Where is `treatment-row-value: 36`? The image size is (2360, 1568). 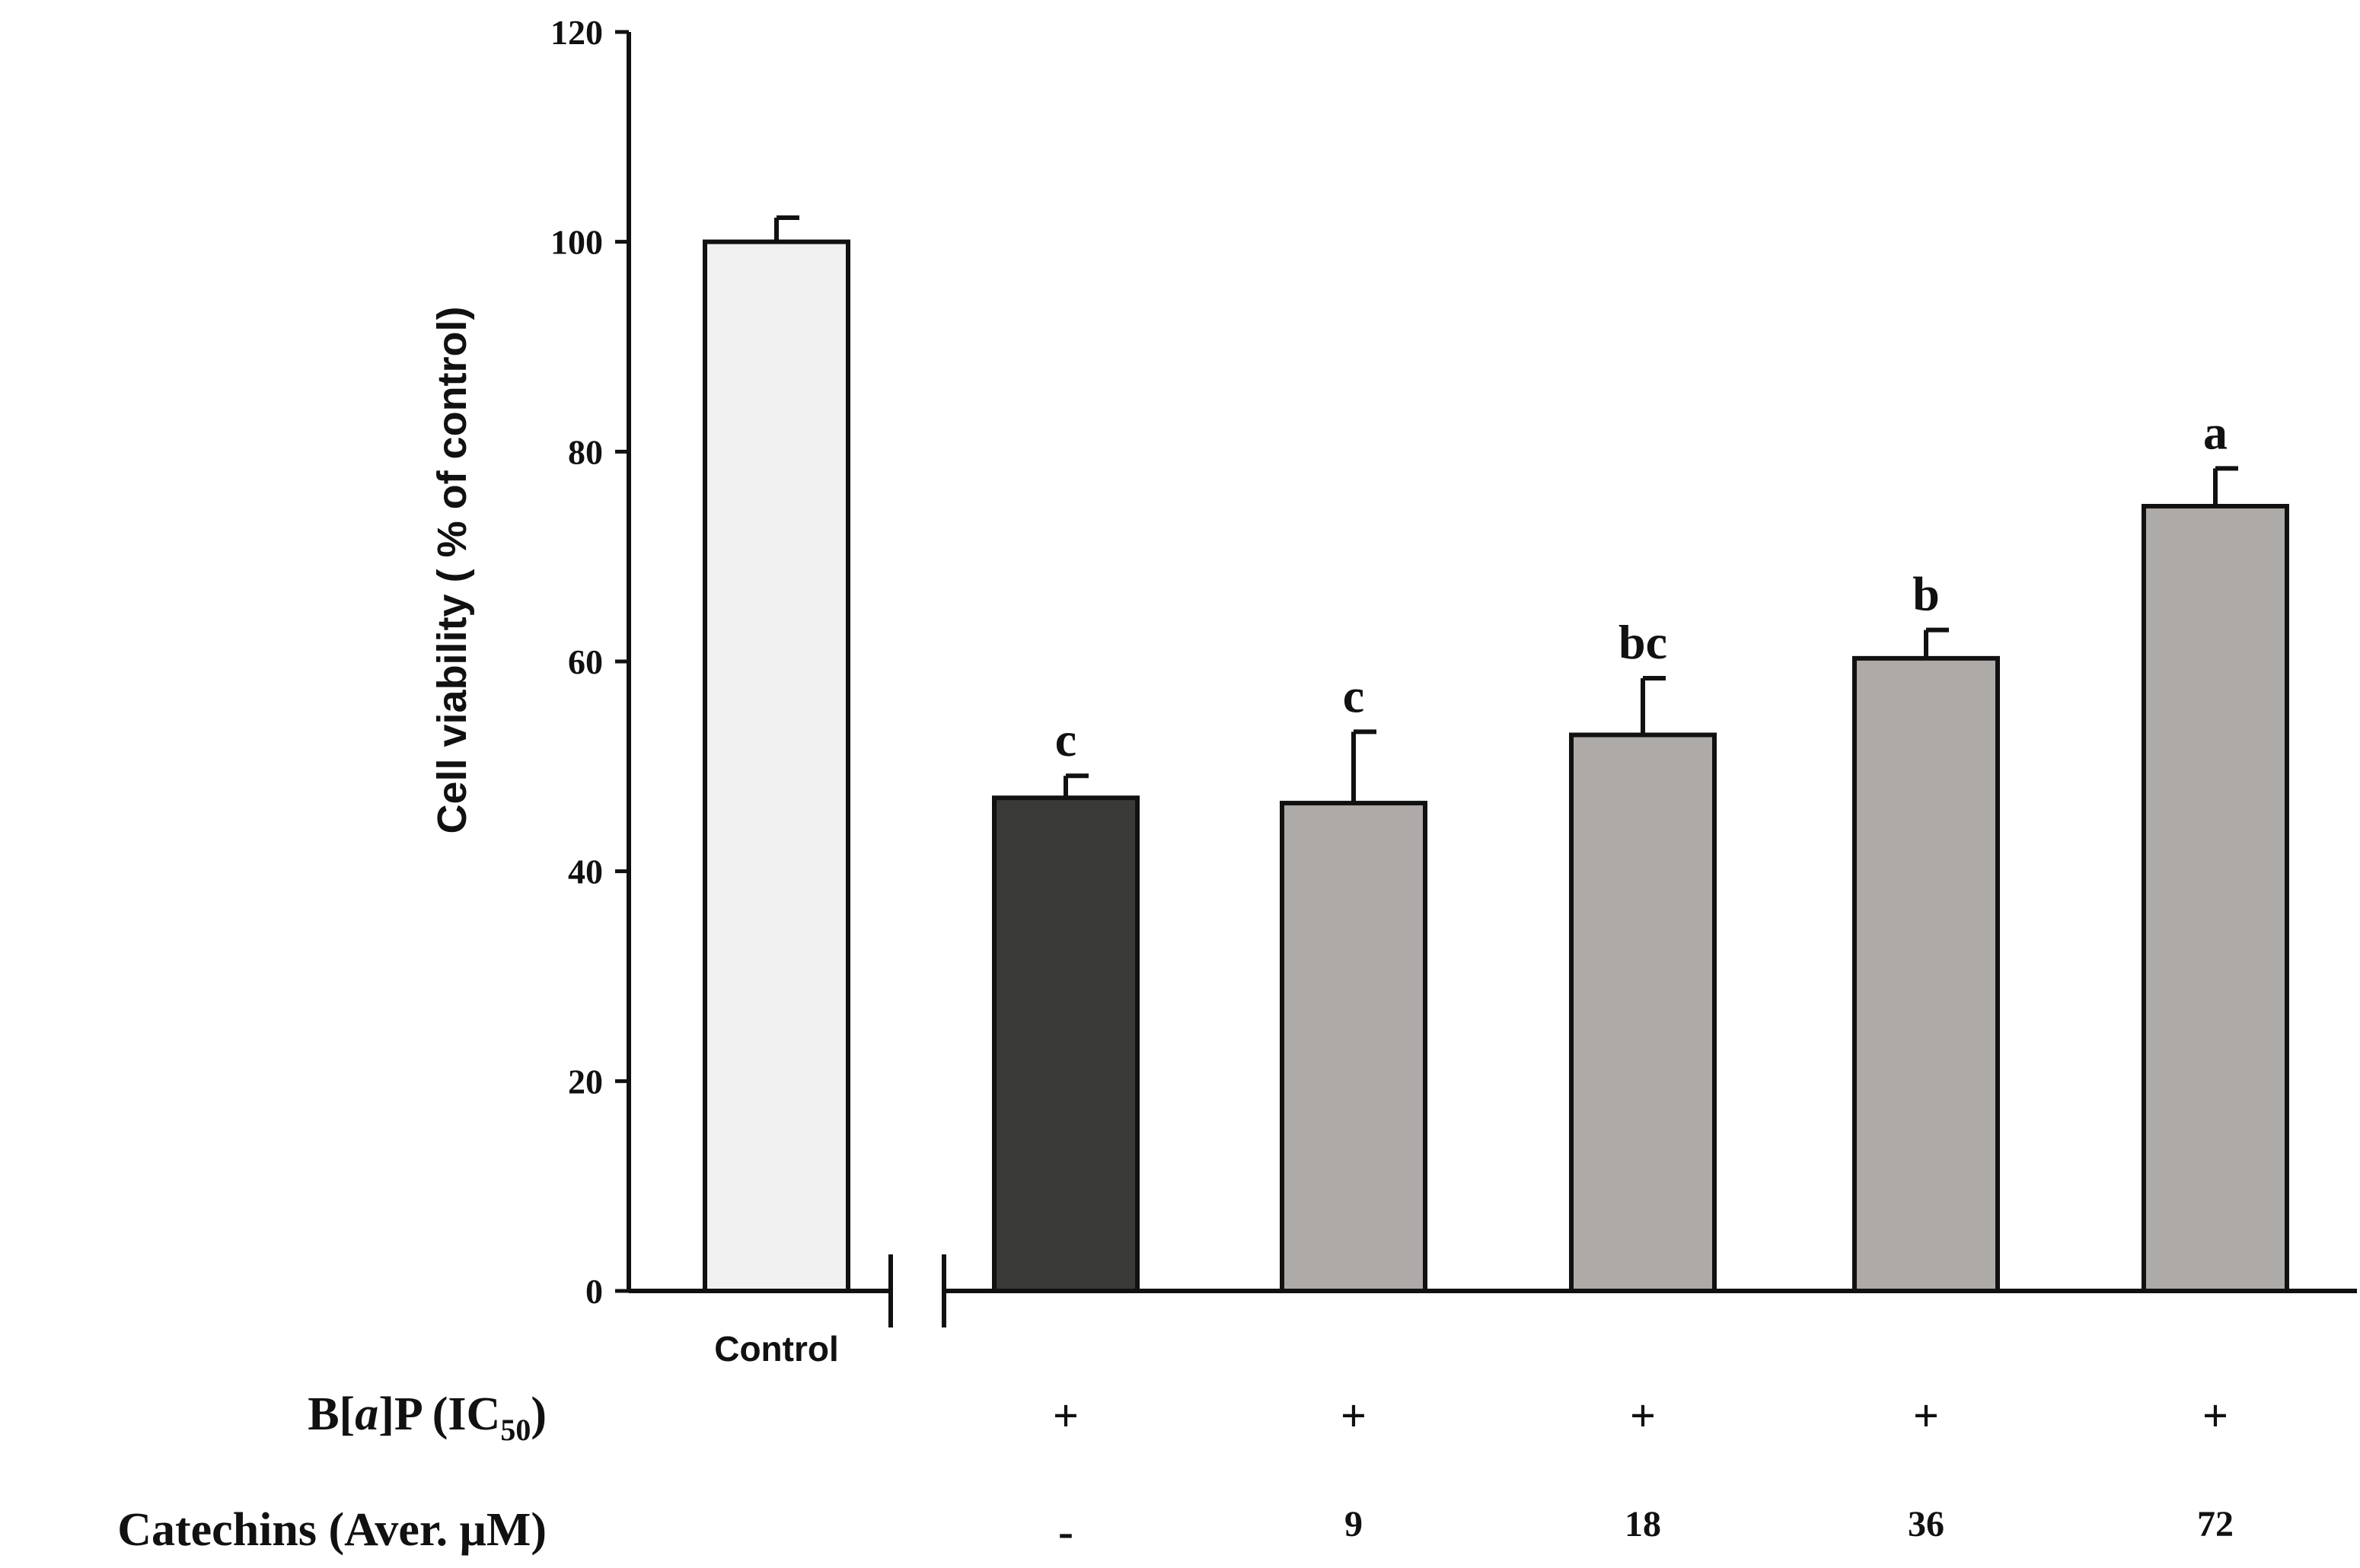
treatment-row-value: 36 is located at coordinates (1926, 1524).